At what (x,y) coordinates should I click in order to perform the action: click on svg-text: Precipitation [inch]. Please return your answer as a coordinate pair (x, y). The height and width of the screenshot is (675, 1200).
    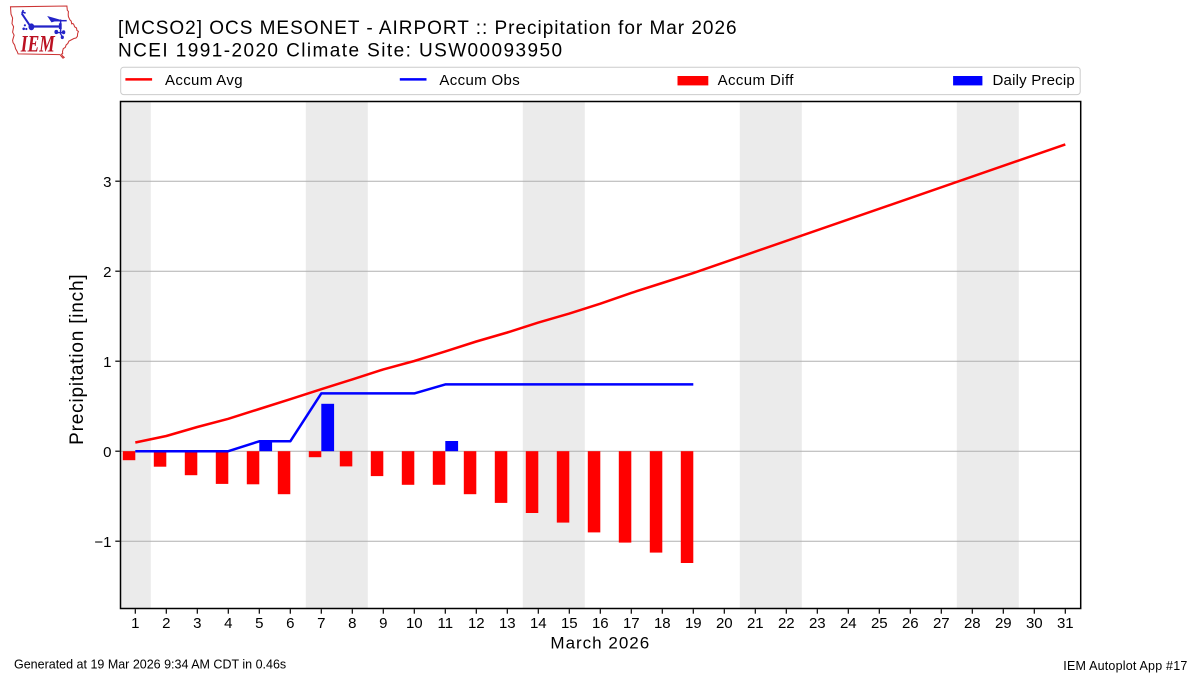
    Looking at the image, I should click on (77, 359).